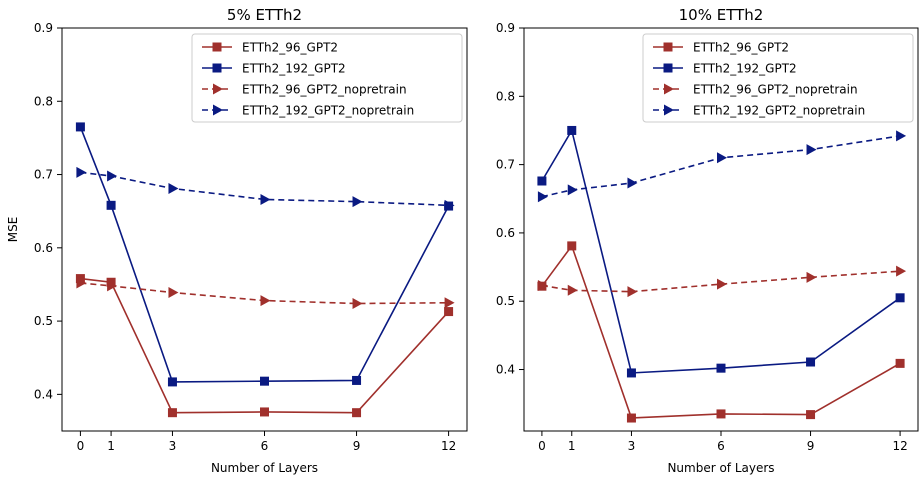 Image resolution: width=923 pixels, height=479 pixels. Describe the element at coordinates (111, 446) in the screenshot. I see `x-tick-label: 1` at that location.